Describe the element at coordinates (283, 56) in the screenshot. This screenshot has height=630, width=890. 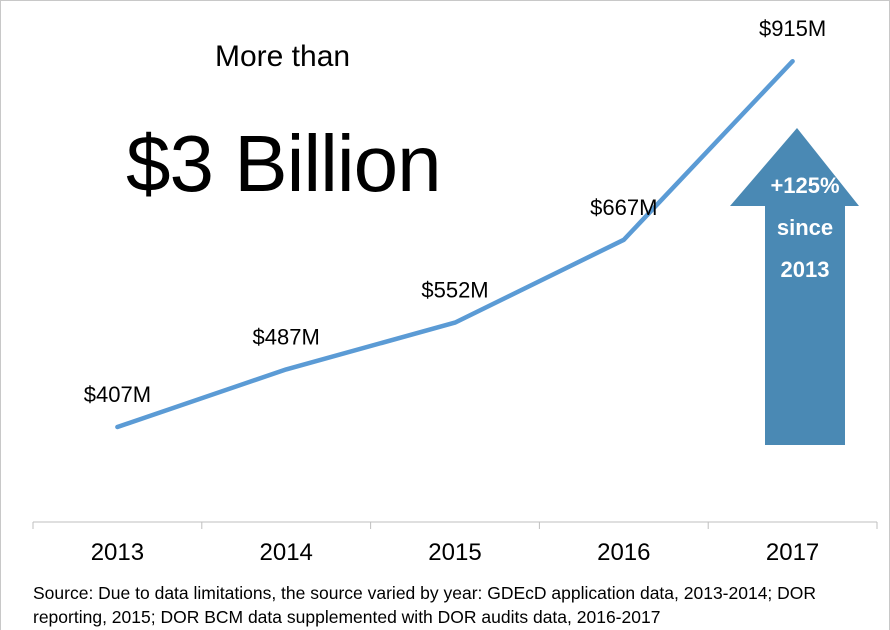
I see `headline-prefix: More than` at that location.